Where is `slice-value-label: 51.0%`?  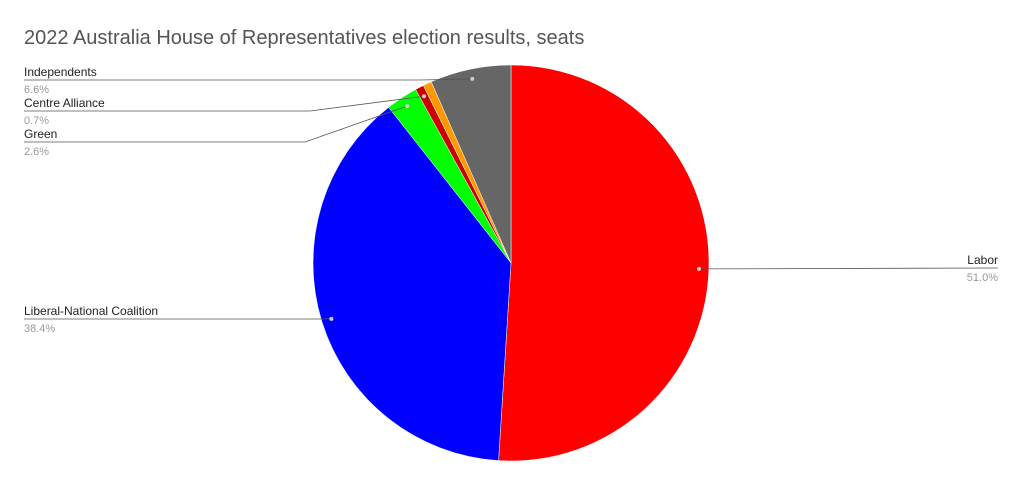
slice-value-label: 51.0% is located at coordinates (982, 278).